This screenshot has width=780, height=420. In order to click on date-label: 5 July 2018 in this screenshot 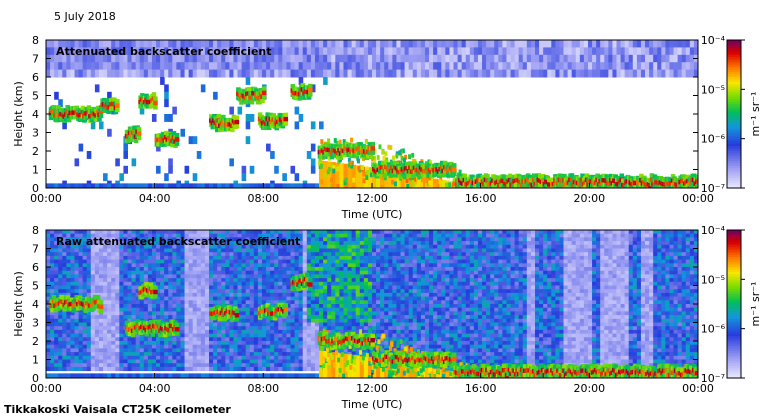, I will do `click(85, 16)`.